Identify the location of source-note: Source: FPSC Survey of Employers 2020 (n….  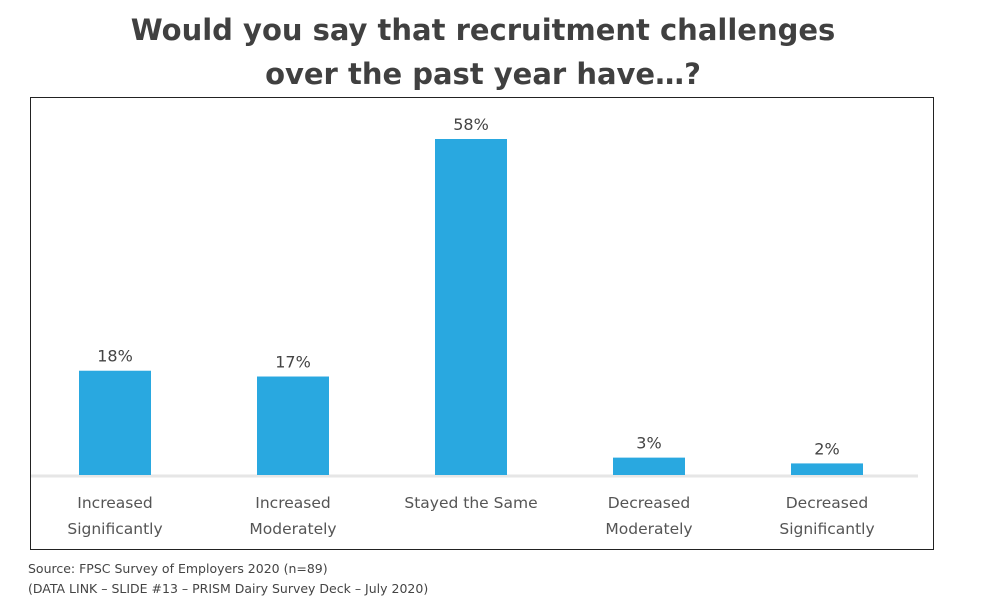
(178, 568).